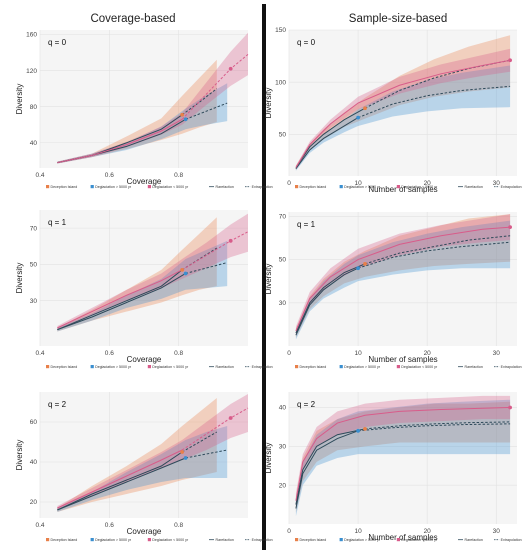 The height and width of the screenshot is (550, 530). What do you see at coordinates (306, 404) in the screenshot?
I see `panel-q-label: q = 2` at bounding box center [306, 404].